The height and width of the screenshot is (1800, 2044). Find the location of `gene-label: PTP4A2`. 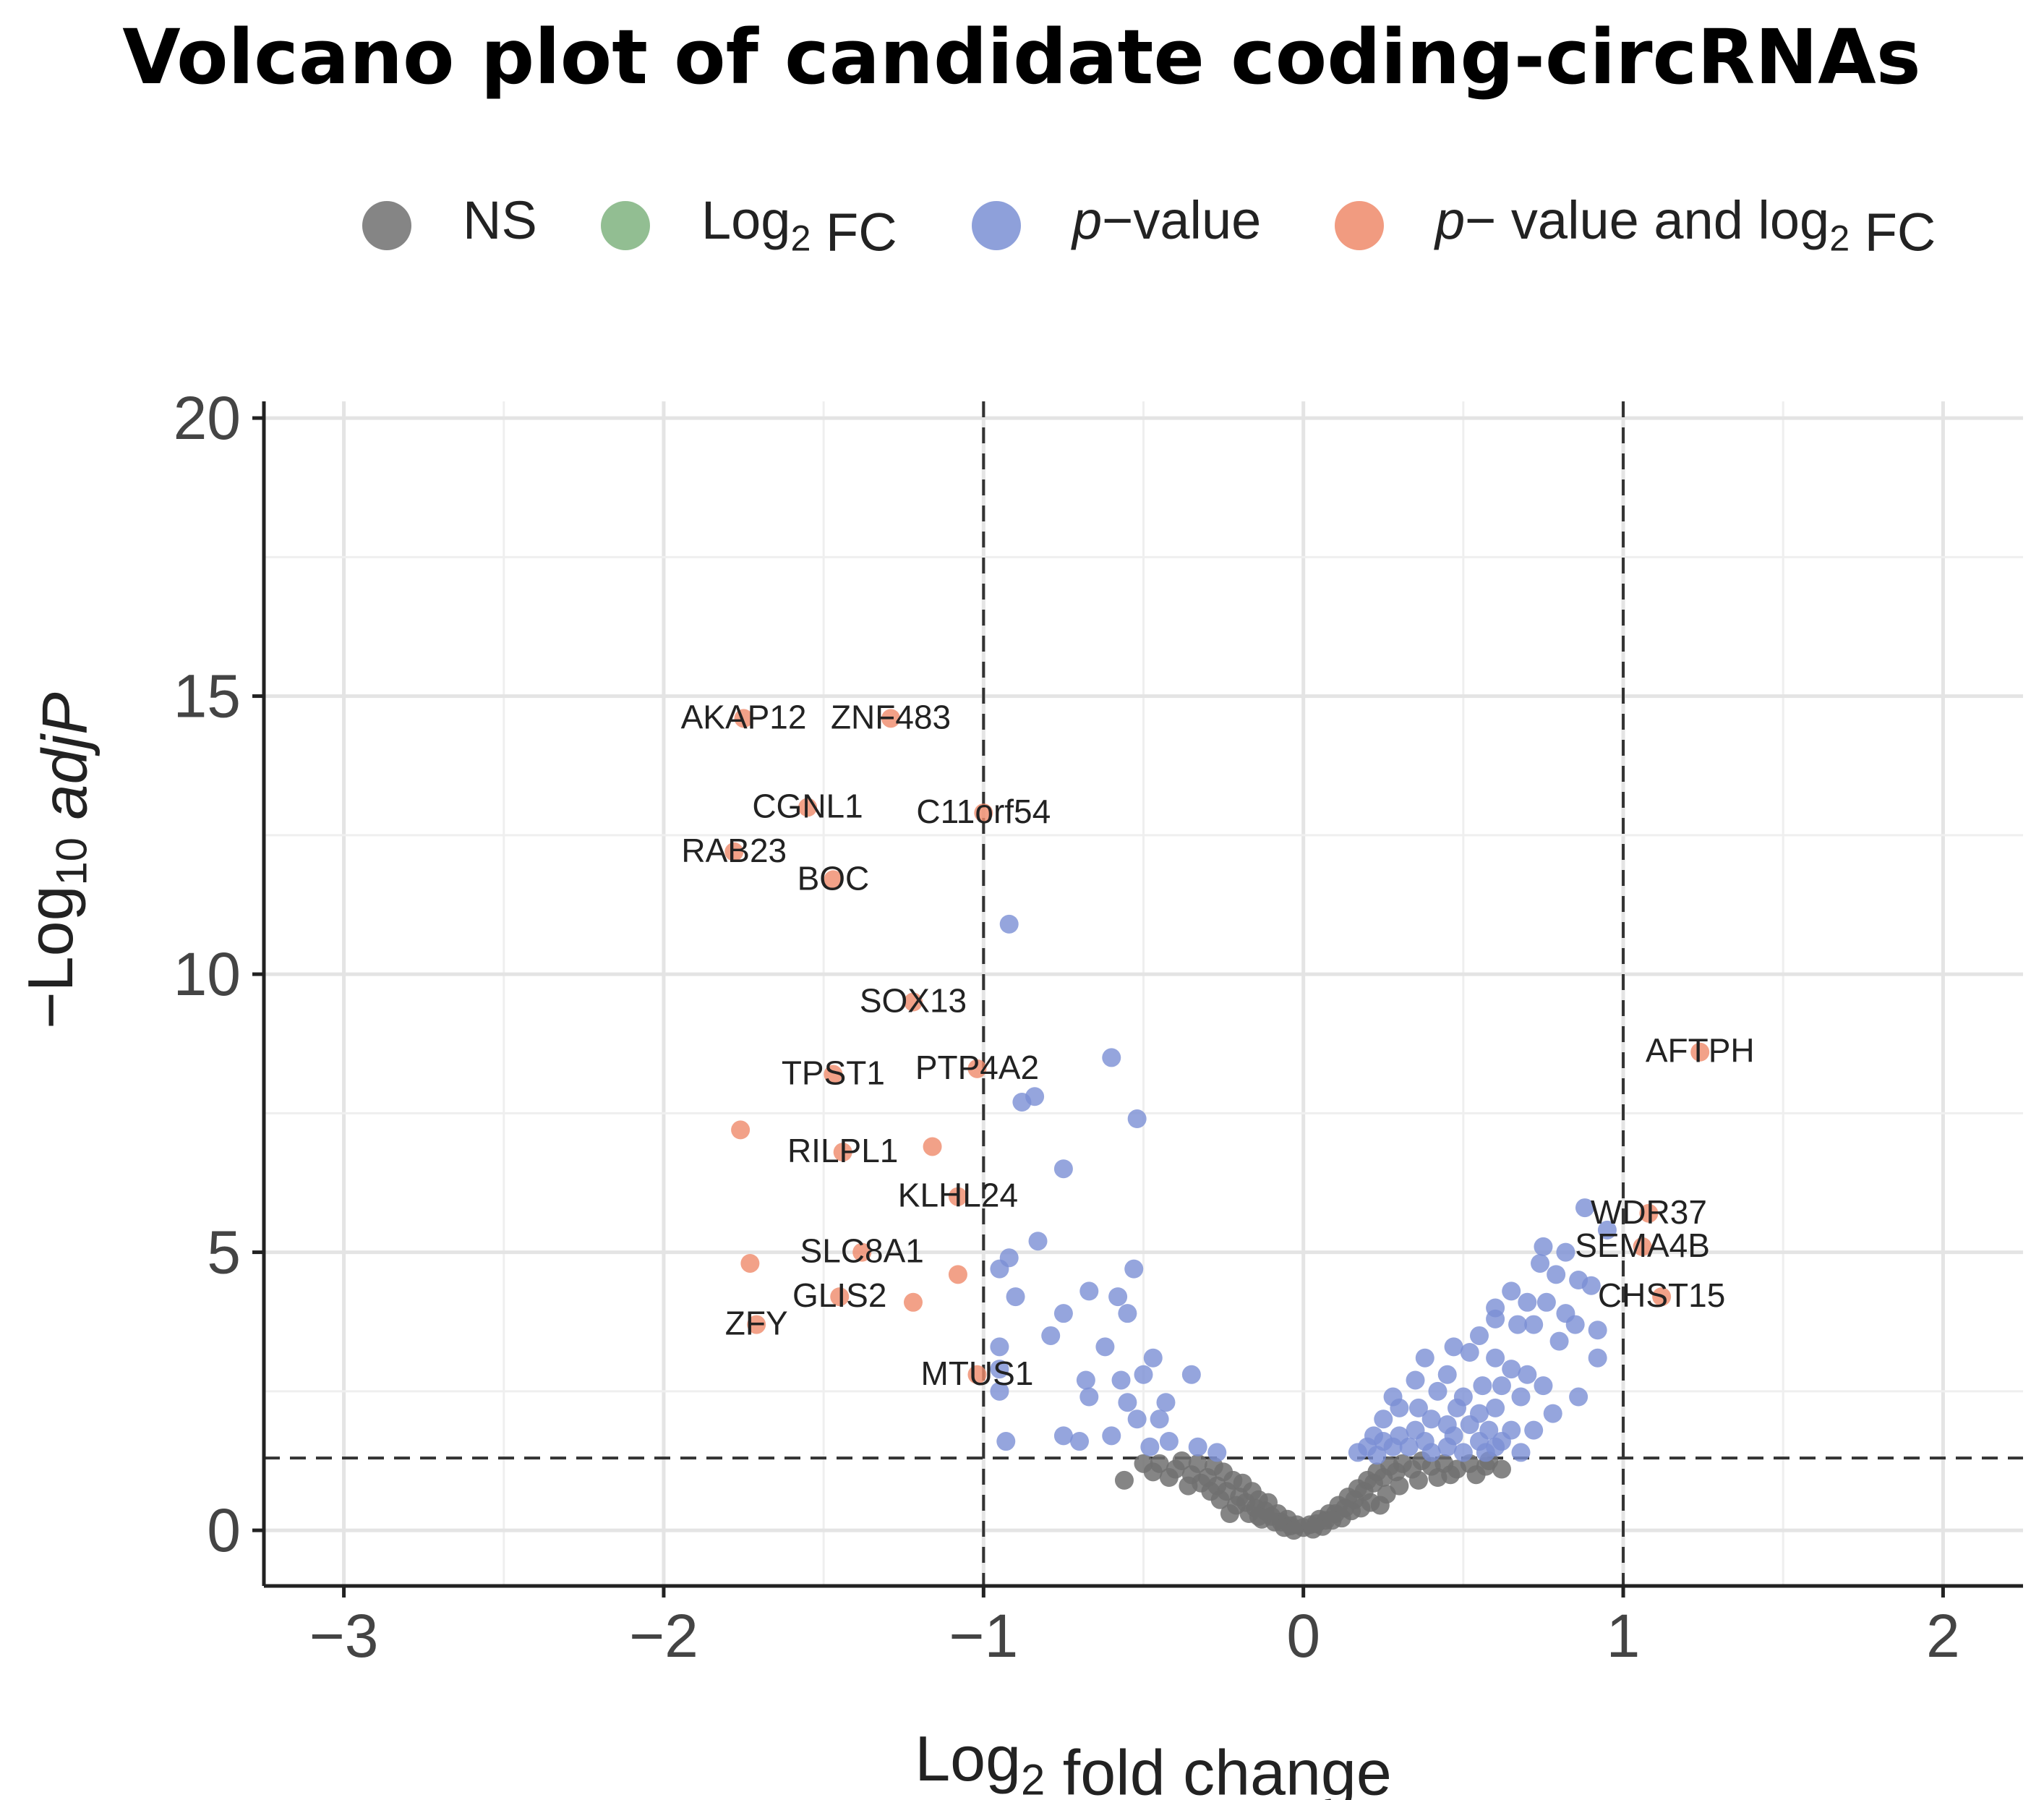

gene-label: PTP4A2 is located at coordinates (977, 1067).